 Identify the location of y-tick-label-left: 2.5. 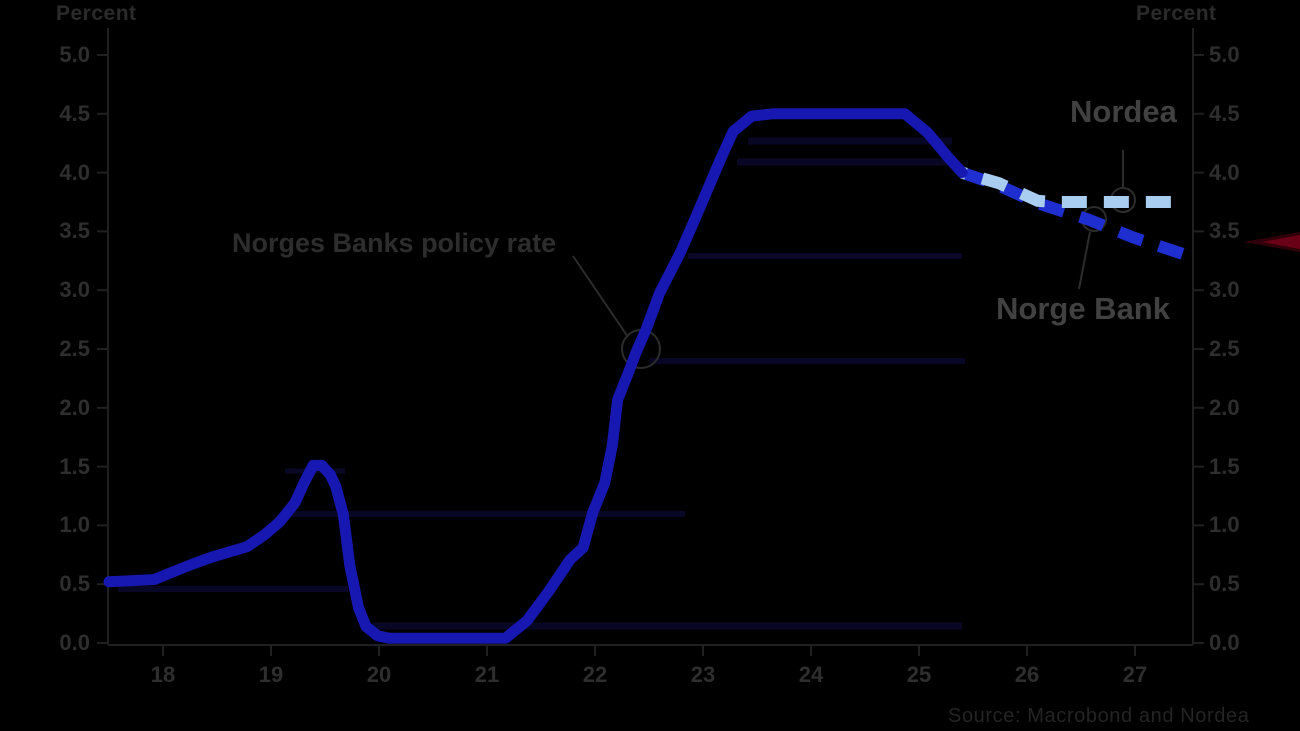
(74, 348).